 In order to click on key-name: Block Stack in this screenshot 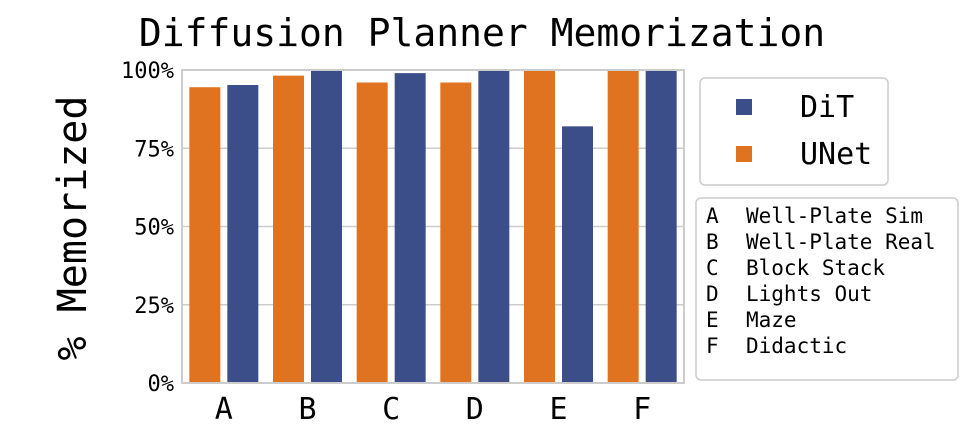, I will do `click(815, 268)`.